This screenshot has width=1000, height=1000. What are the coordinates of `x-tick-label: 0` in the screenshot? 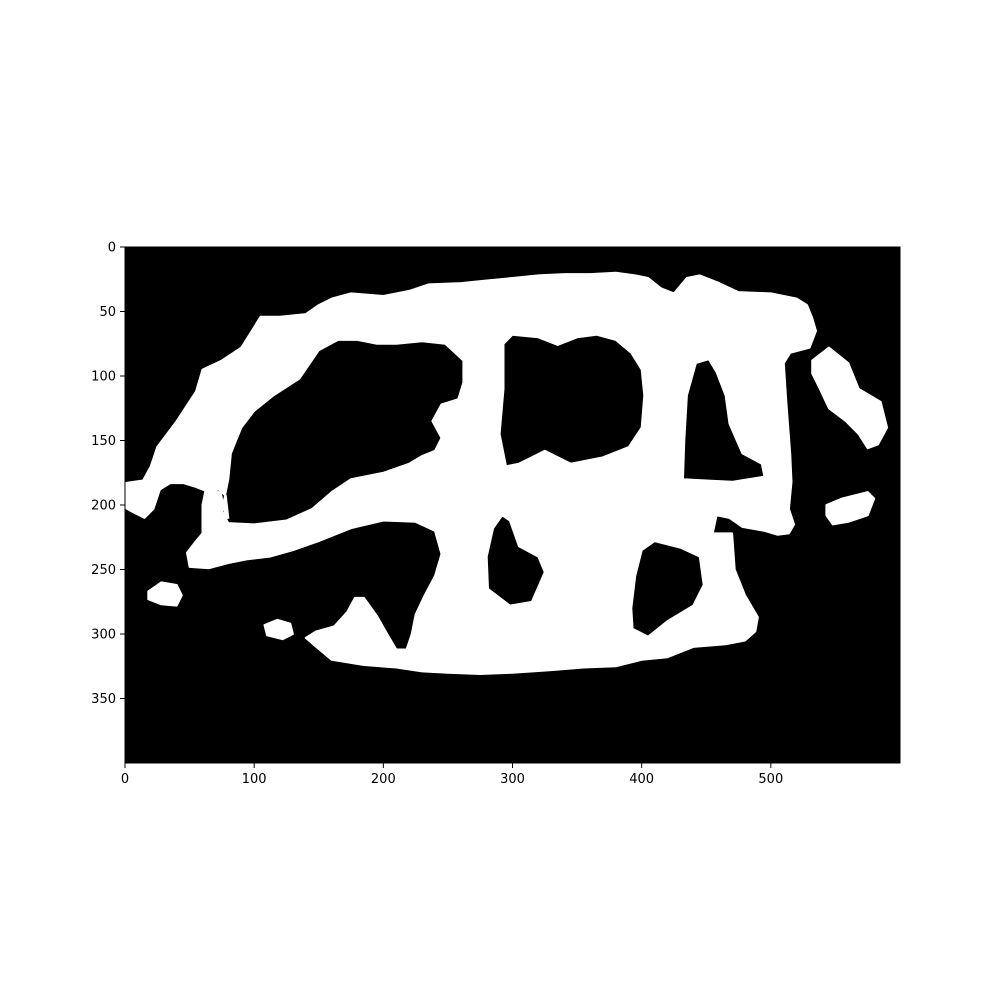 It's located at (125, 779).